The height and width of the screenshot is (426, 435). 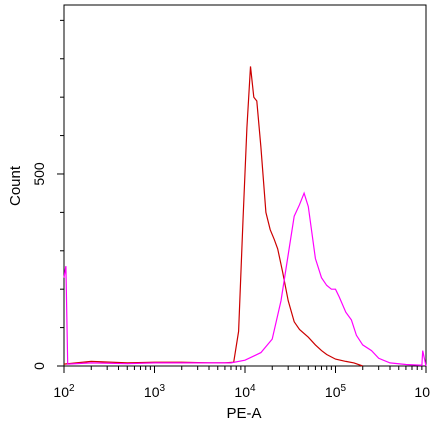 I want to click on x-tick-label: 10⁵, so click(x=336, y=391).